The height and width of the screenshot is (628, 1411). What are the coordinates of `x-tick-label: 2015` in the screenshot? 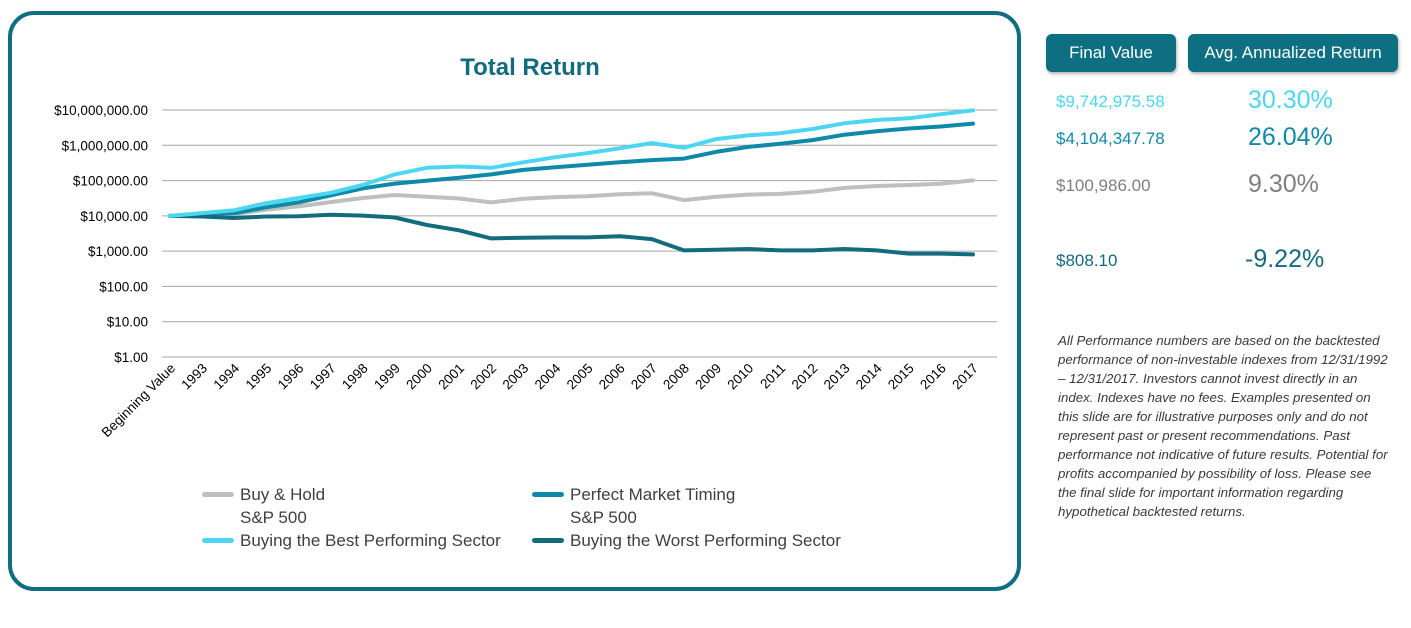 It's located at (901, 377).